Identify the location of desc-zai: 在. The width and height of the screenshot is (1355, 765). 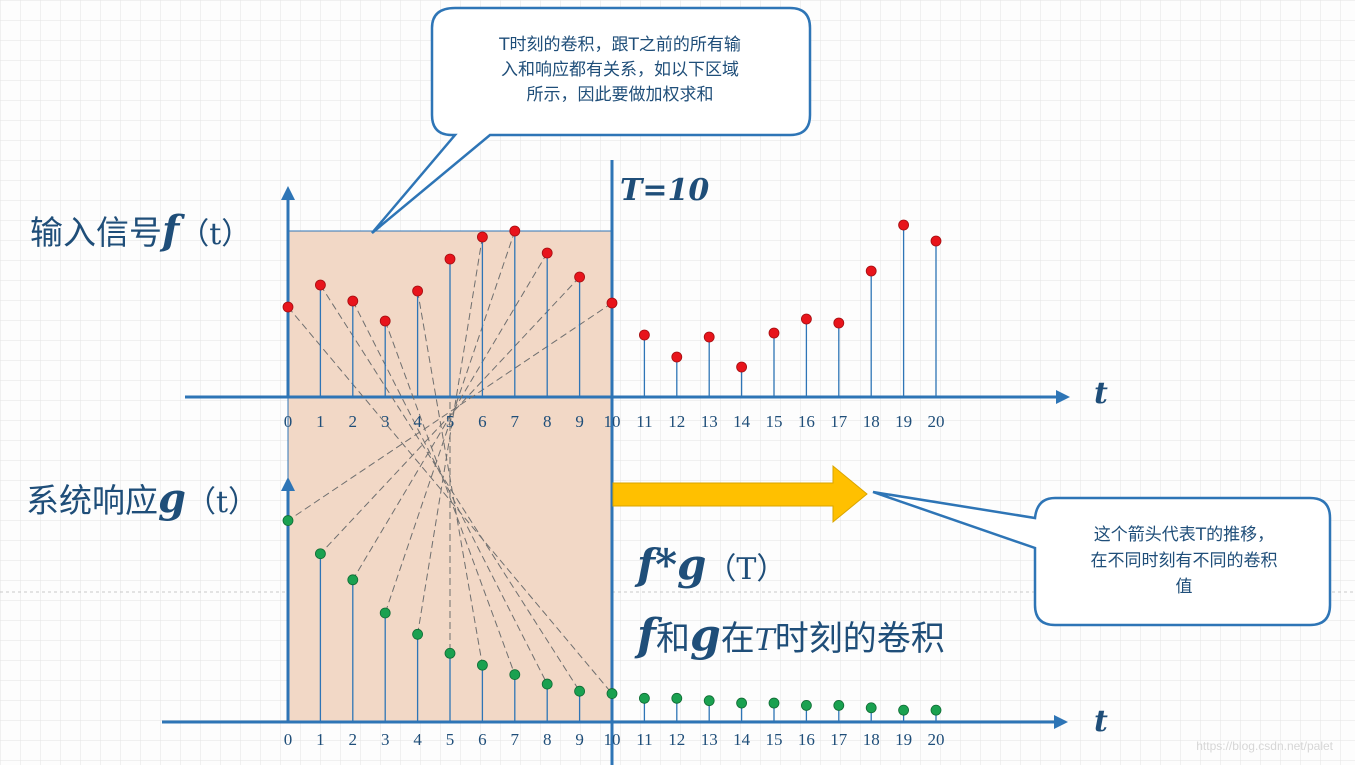
(737, 639).